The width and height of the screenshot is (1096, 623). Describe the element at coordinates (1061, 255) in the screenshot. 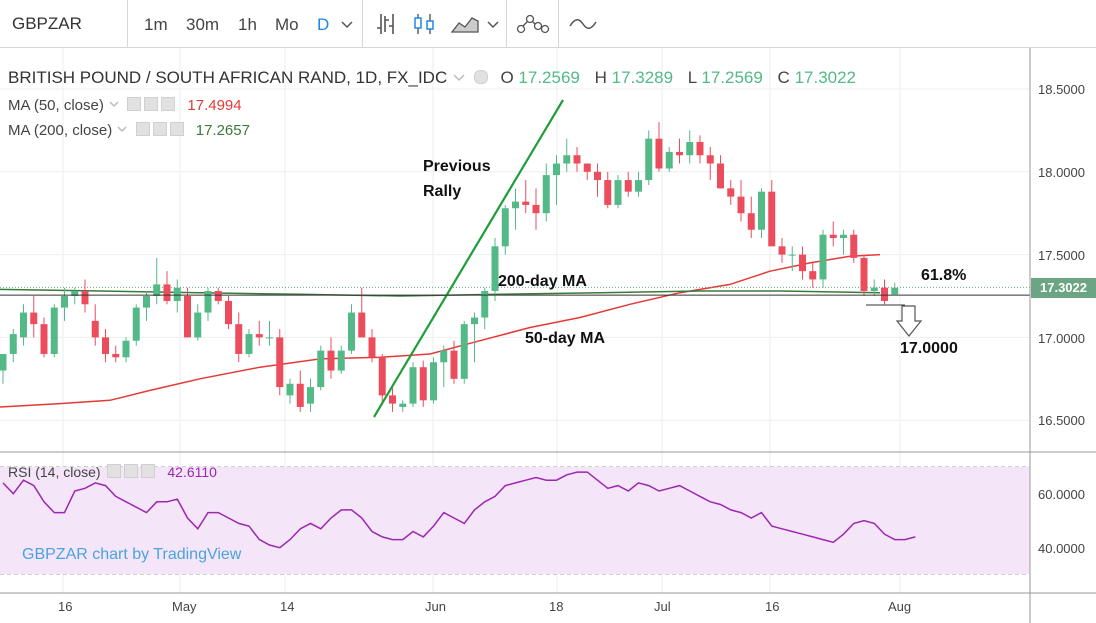

I see `price-tick-17-5: 17.5000` at that location.